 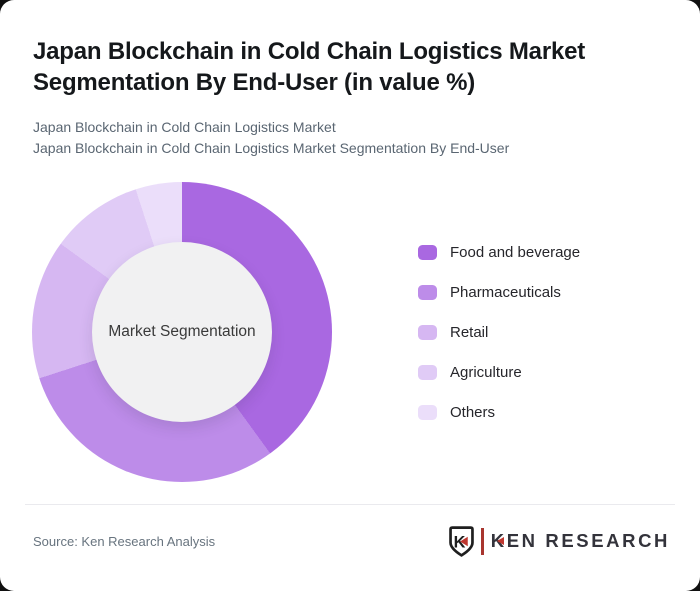 I want to click on legend-label: Retail, so click(x=469, y=332).